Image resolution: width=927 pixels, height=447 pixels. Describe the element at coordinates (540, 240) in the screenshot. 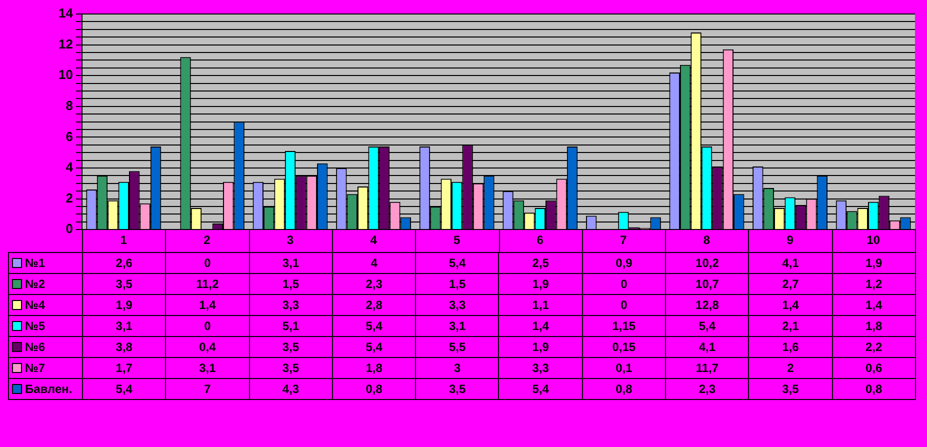

I see `x-tick-label: 6` at that location.